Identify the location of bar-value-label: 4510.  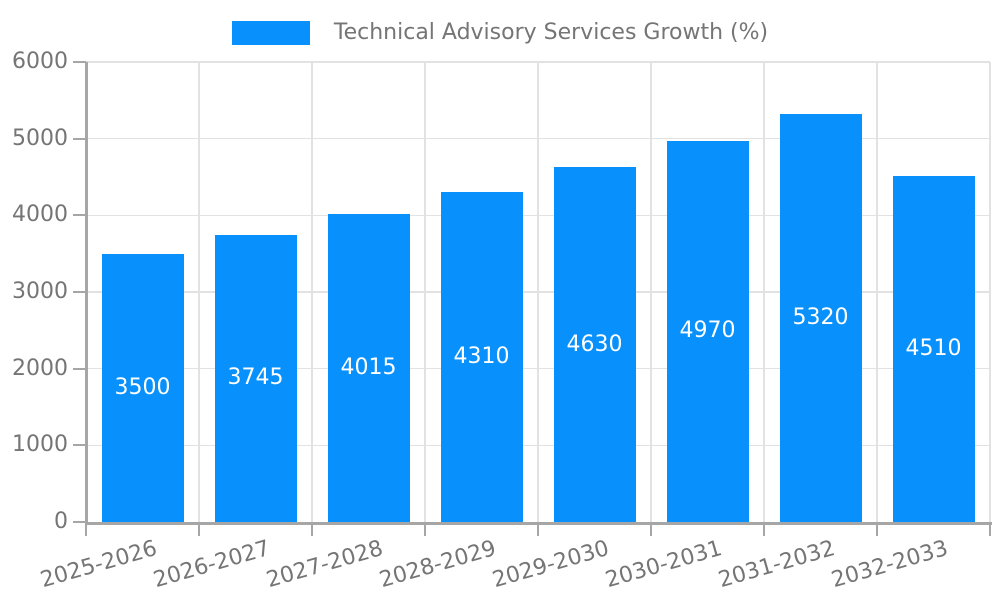
(933, 349).